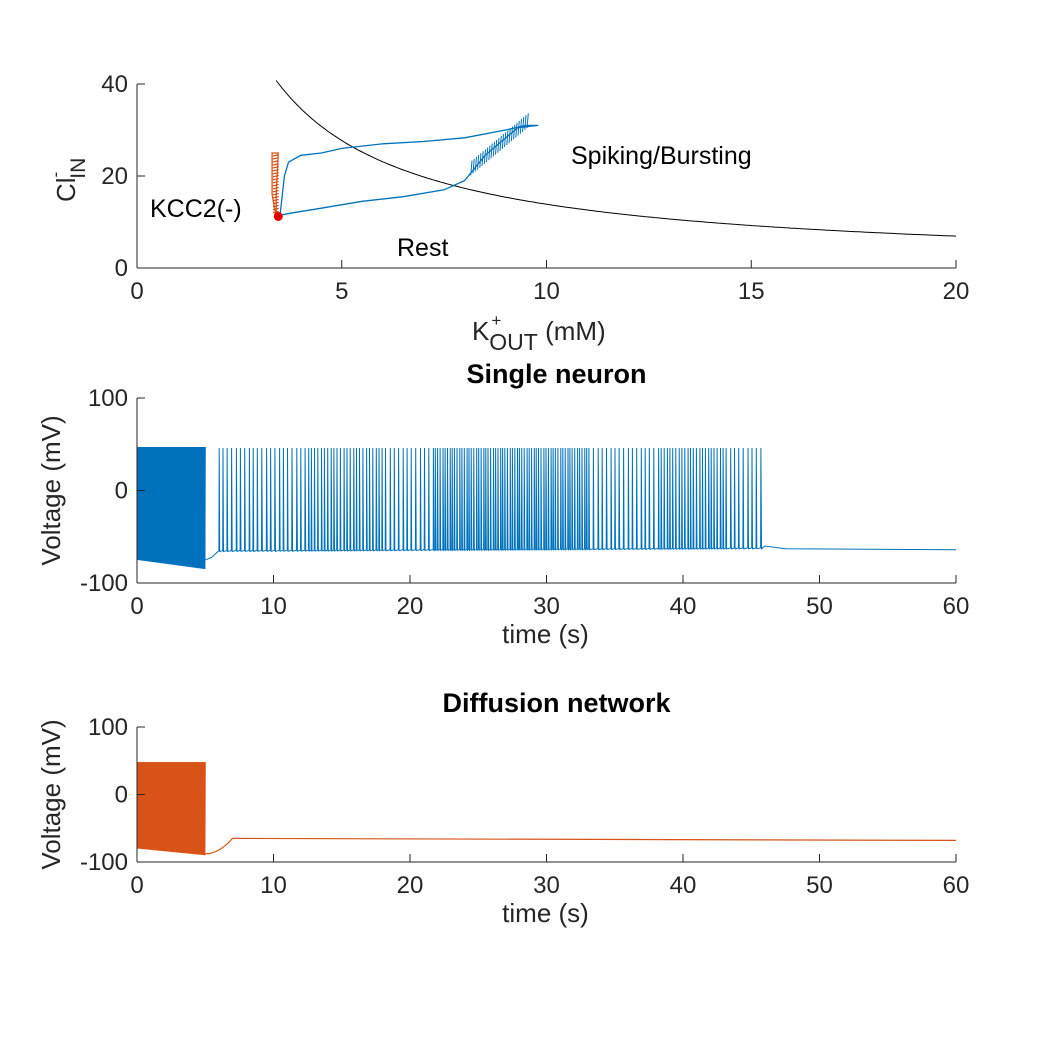  I want to click on spike-train-trace, so click(581, 504).